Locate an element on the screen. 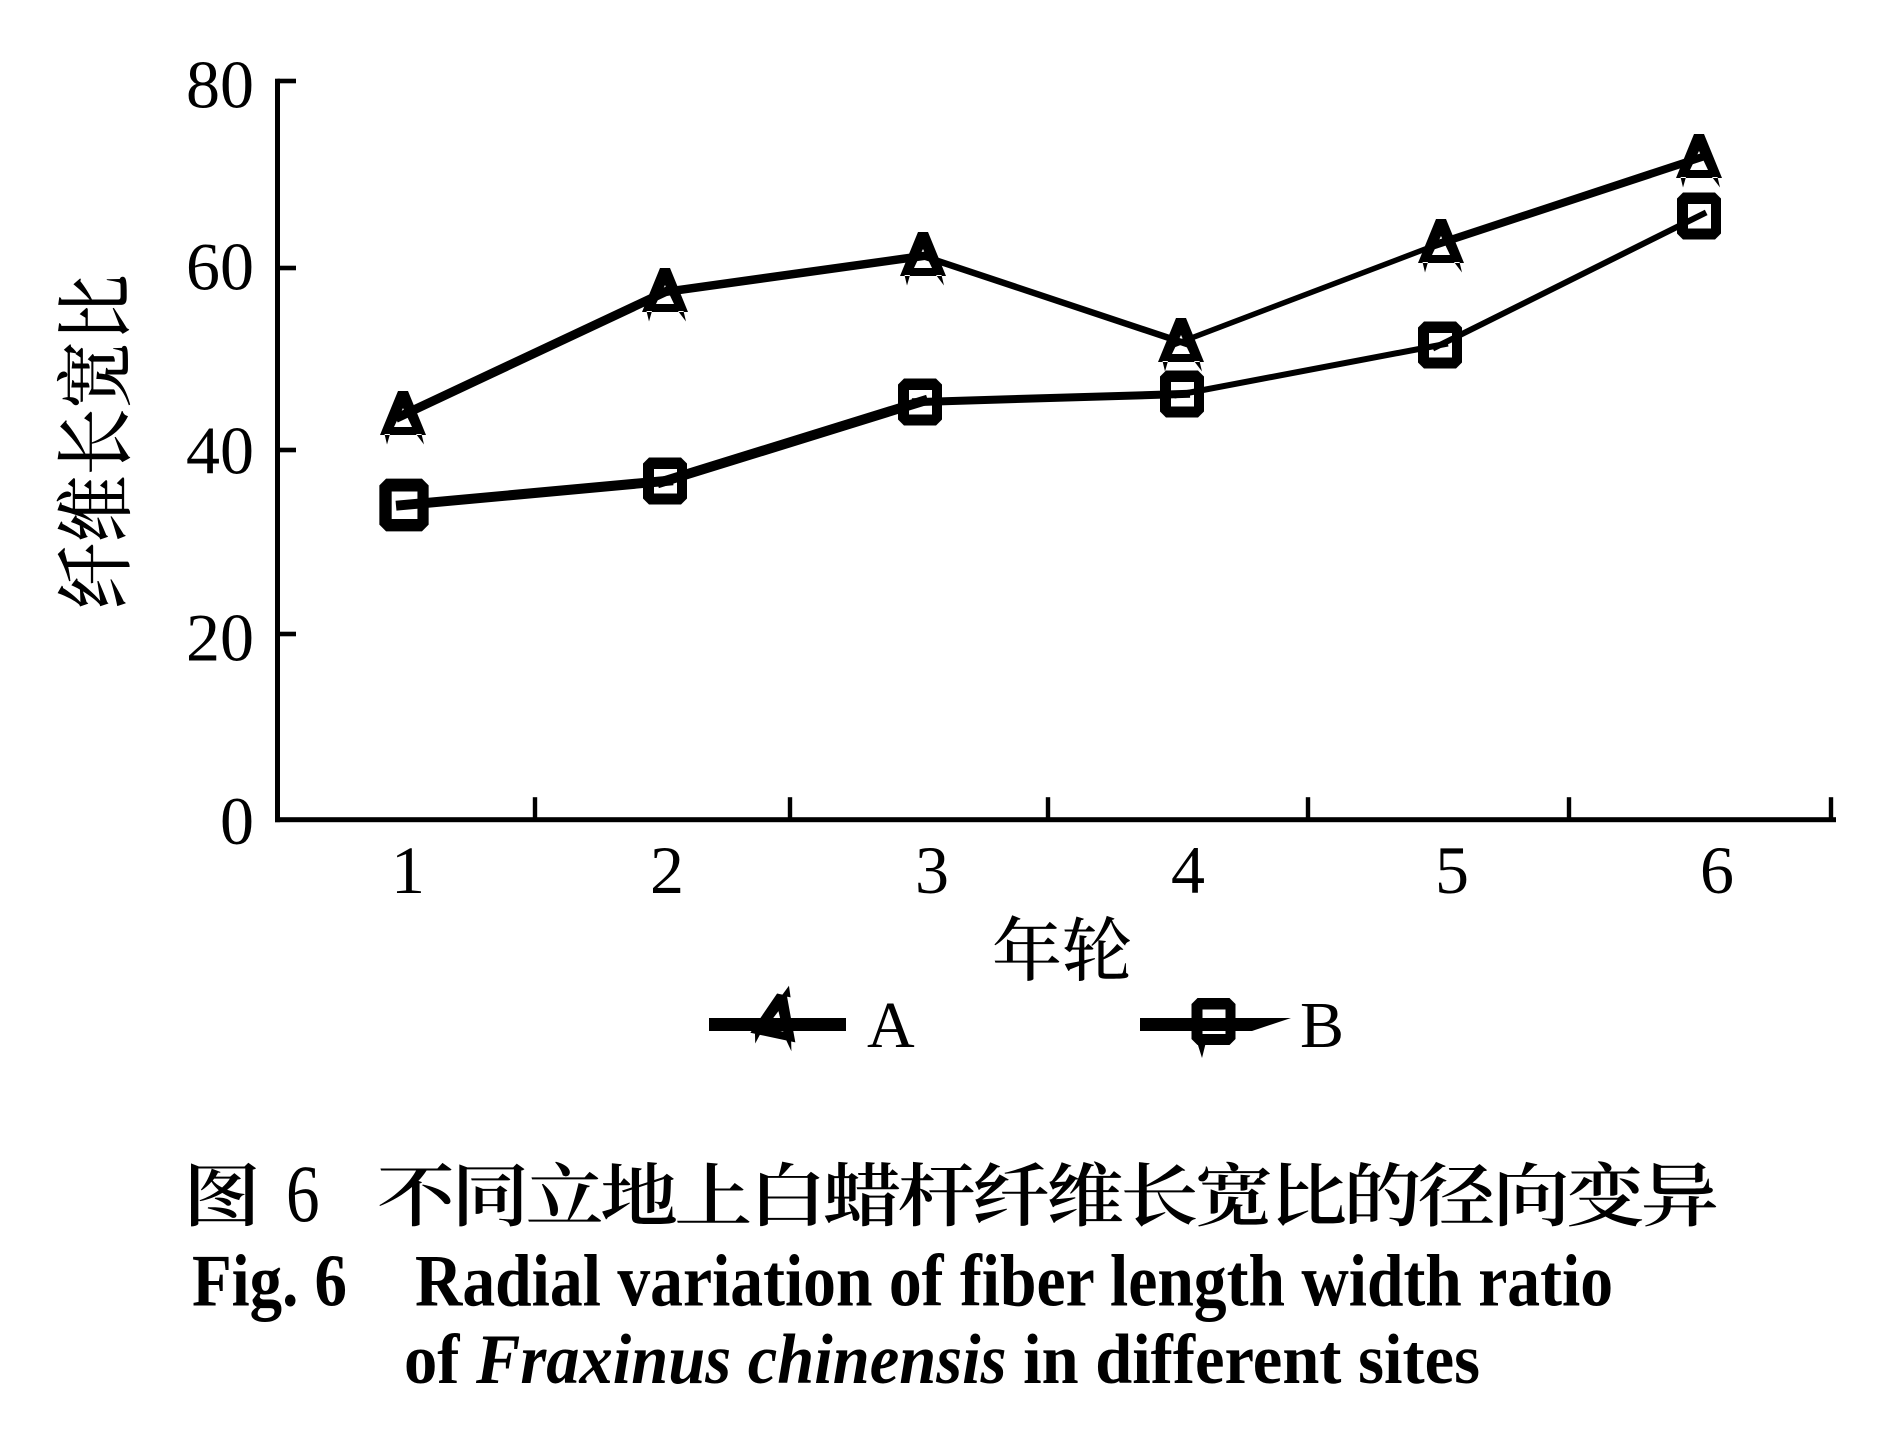  svg-text: 40 is located at coordinates (220, 451).